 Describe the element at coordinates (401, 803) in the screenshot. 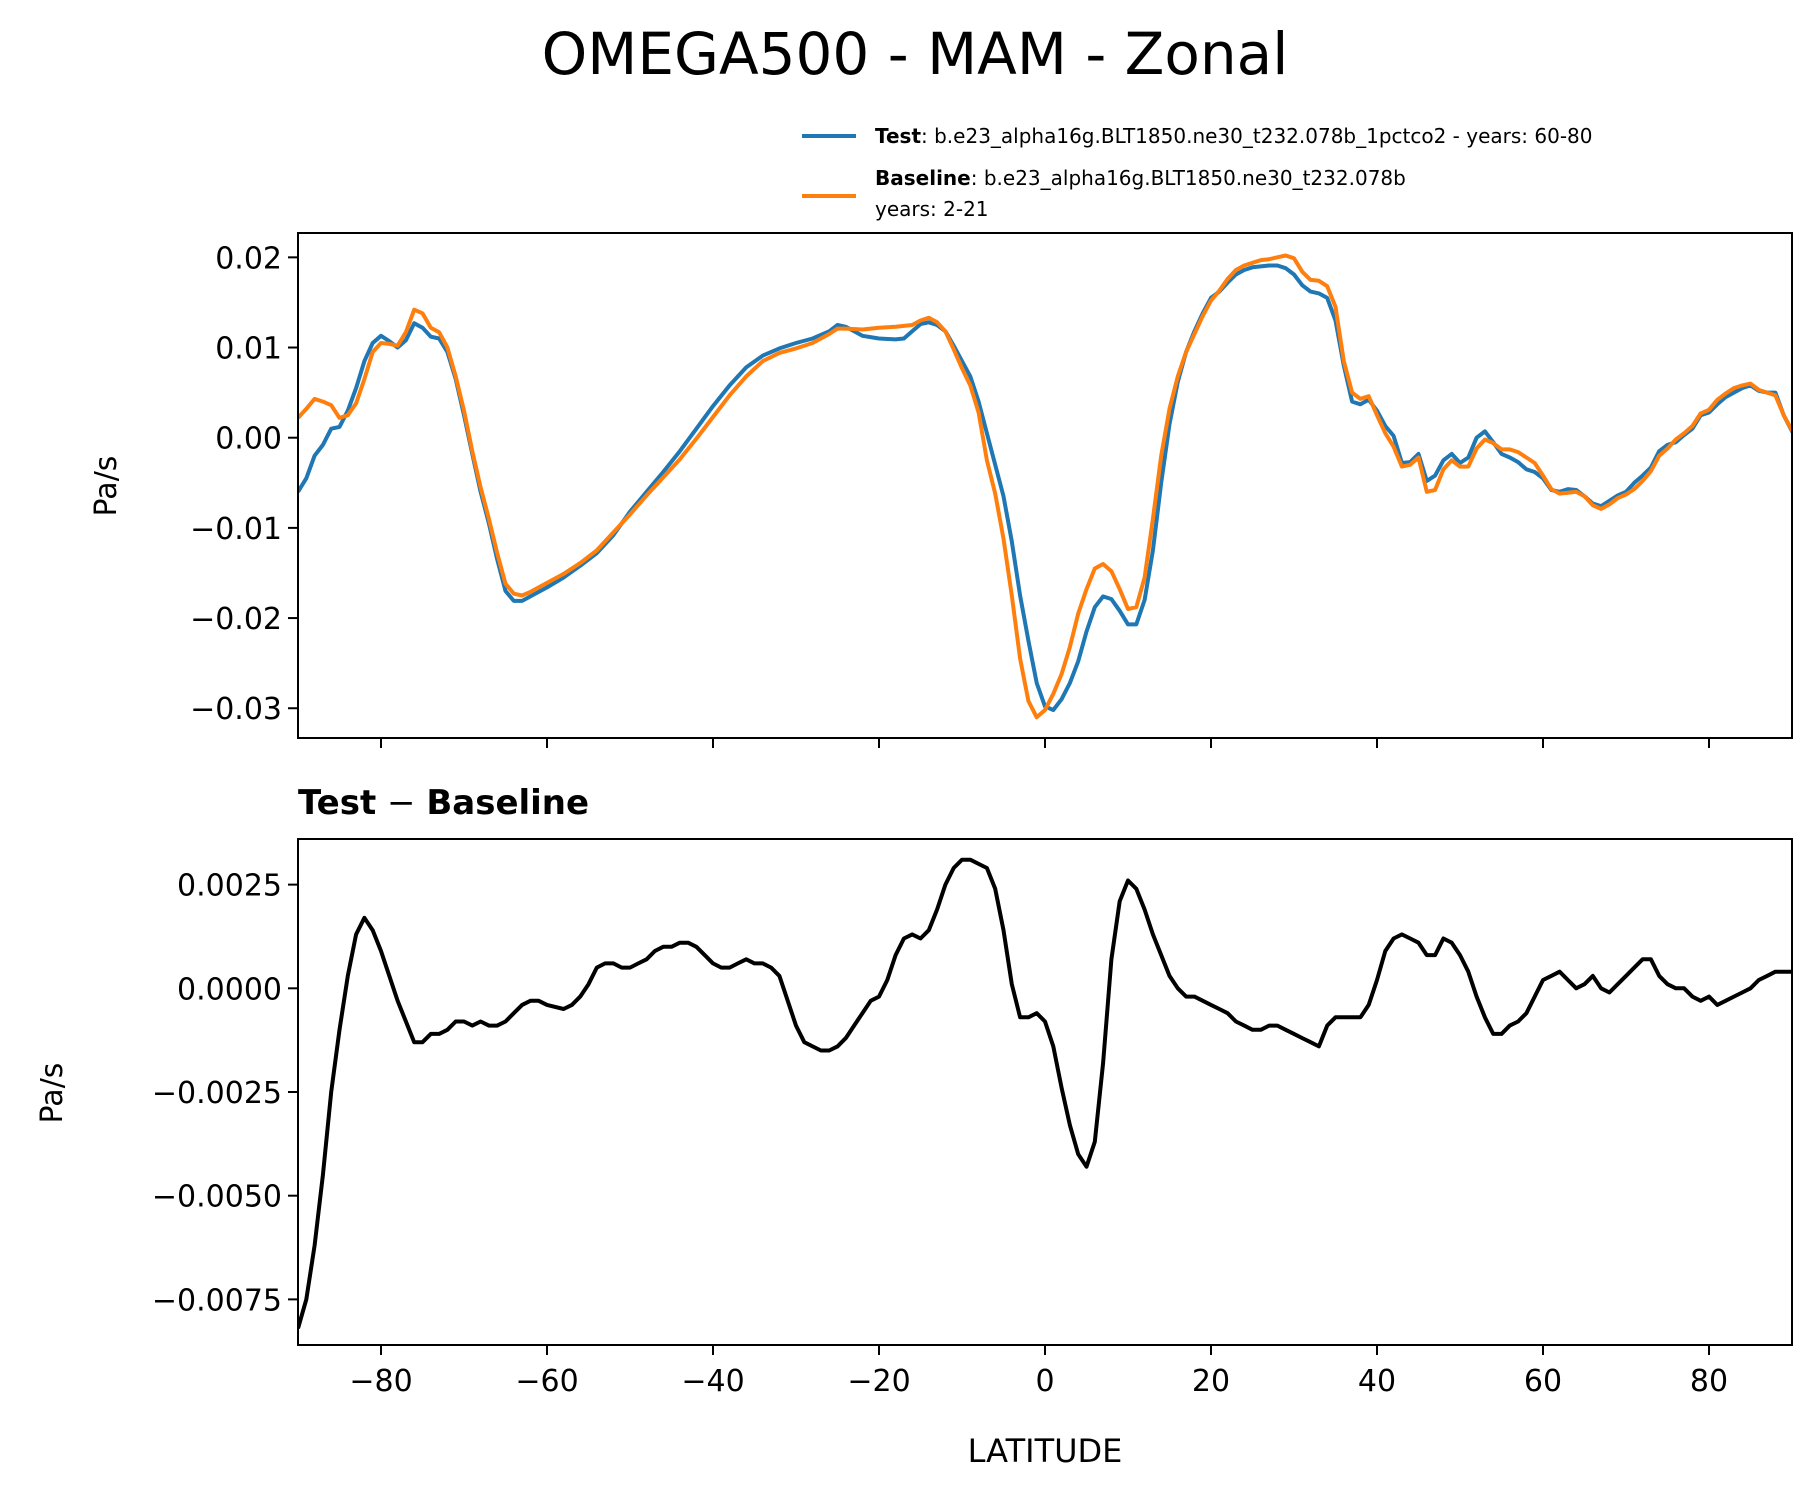

I see `diff-title-op: −` at that location.